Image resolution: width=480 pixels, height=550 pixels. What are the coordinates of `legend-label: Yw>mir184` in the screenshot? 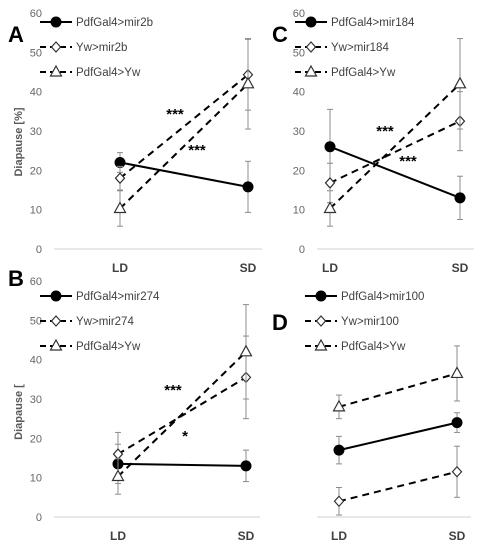 It's located at (360, 48).